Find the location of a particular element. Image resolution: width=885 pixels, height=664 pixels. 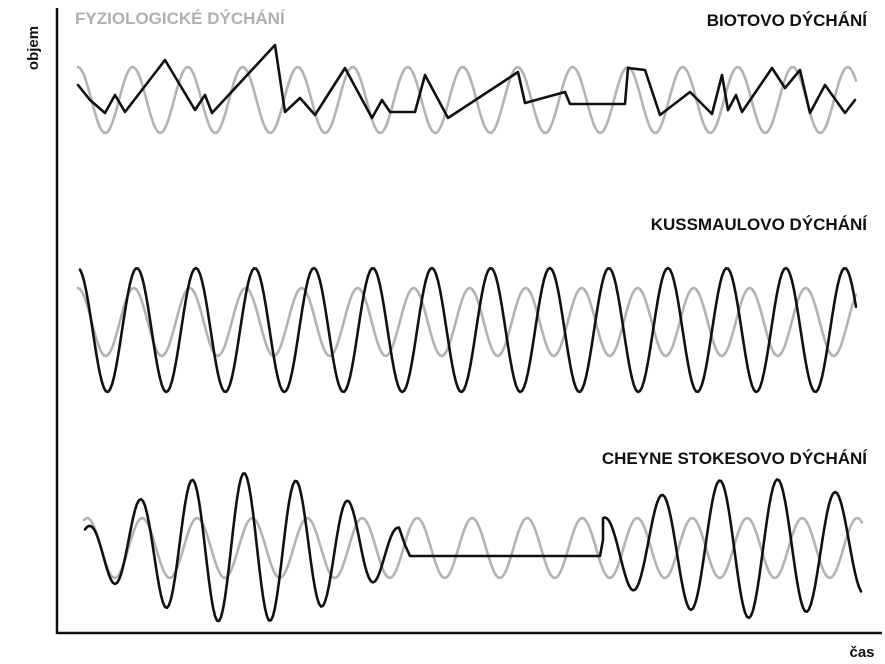

reference-title: FYZIOLOGICKÉ DÝCHÁNÍ is located at coordinates (180, 18).